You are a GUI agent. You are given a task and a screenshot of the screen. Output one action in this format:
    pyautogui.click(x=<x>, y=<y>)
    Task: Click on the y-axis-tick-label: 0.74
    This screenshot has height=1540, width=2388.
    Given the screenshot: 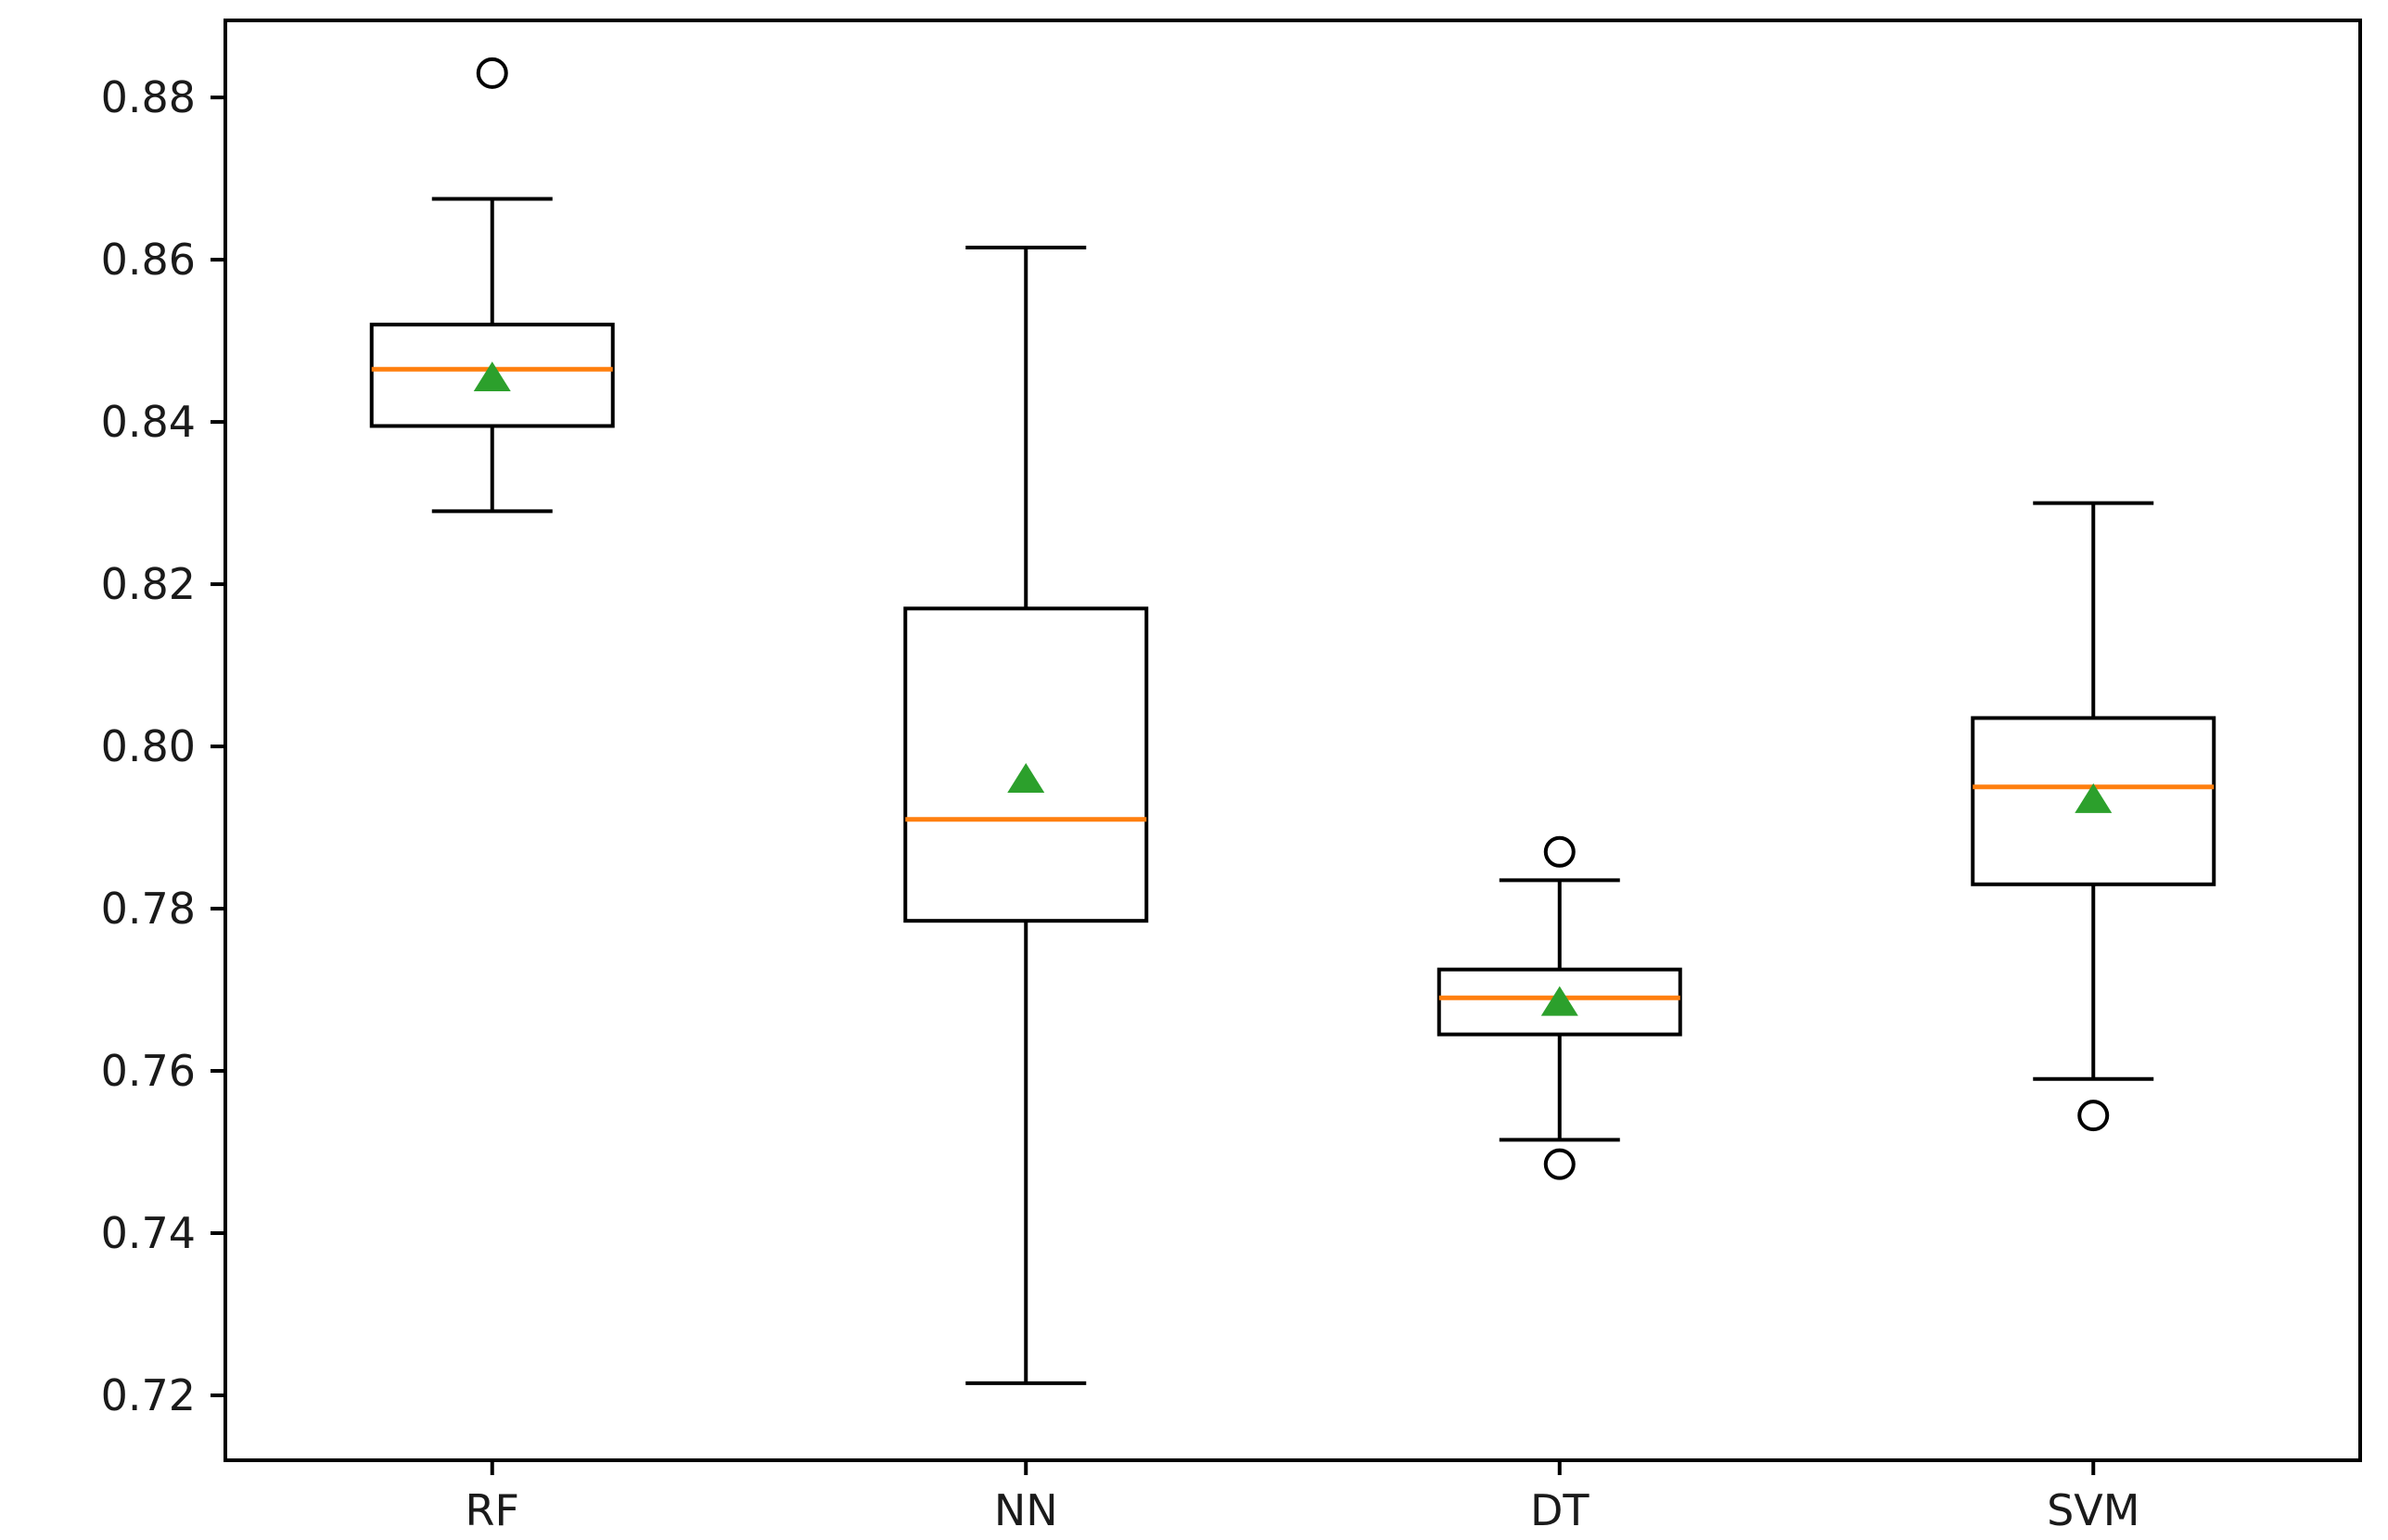 What is the action you would take?
    pyautogui.click(x=148, y=1233)
    